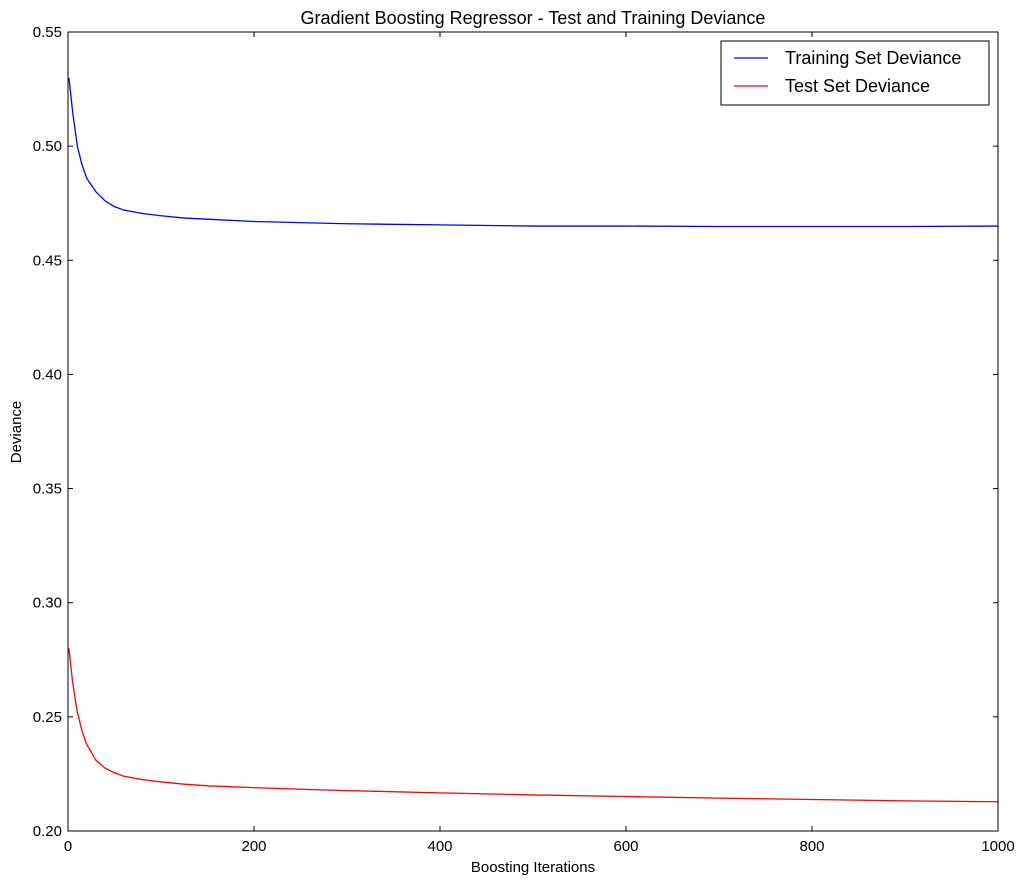  I want to click on y-tick-label: 0.40, so click(47, 374).